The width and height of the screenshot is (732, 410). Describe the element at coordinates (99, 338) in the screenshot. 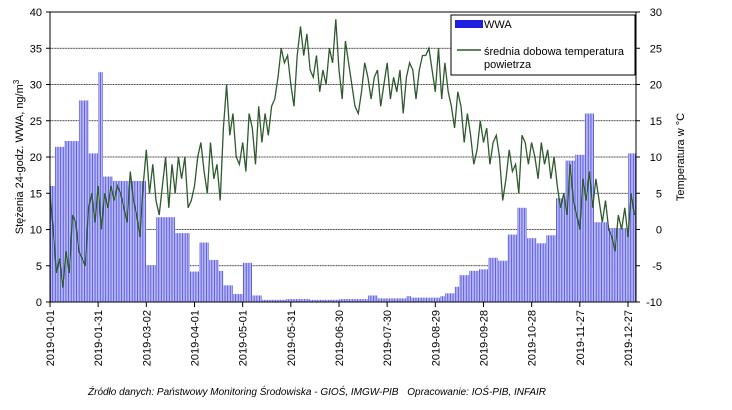

I see `x-tick-label: 2019-01-31` at that location.